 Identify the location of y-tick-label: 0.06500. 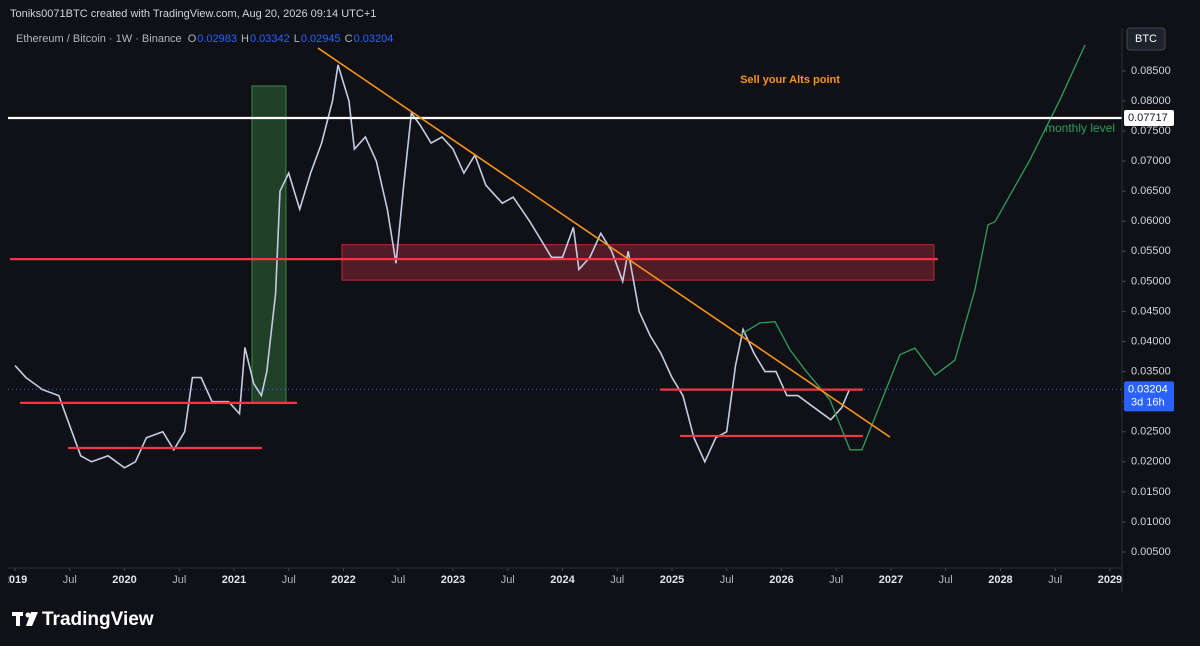
(1151, 191).